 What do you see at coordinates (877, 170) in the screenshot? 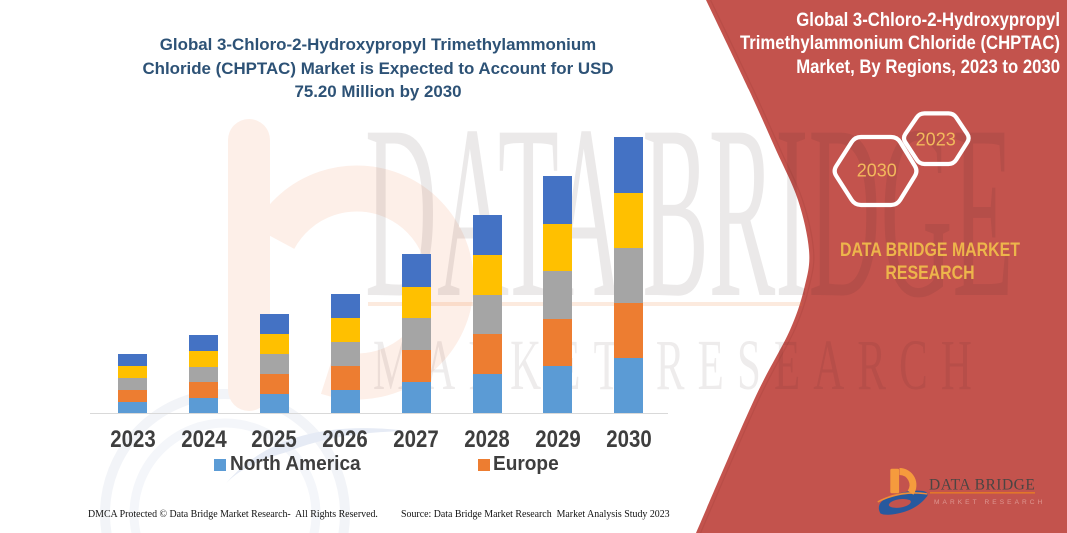
I see `svg-text: 2030` at bounding box center [877, 170].